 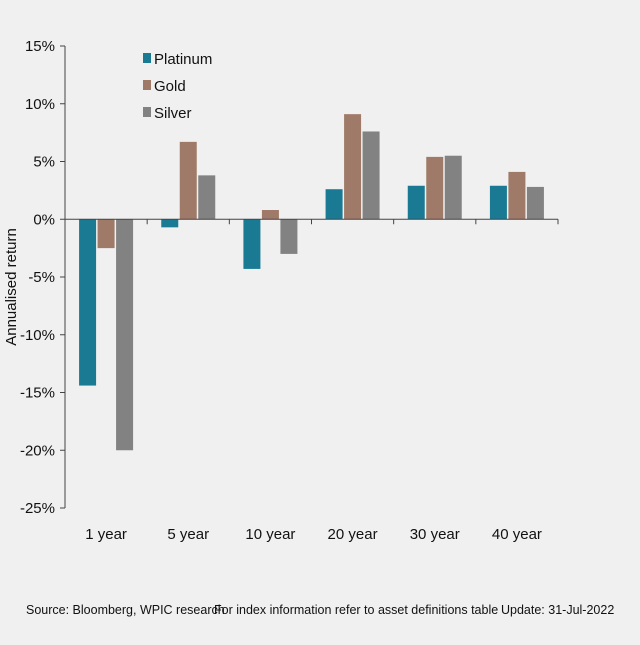 What do you see at coordinates (44, 162) in the screenshot?
I see `y-tick-label: 5%` at bounding box center [44, 162].